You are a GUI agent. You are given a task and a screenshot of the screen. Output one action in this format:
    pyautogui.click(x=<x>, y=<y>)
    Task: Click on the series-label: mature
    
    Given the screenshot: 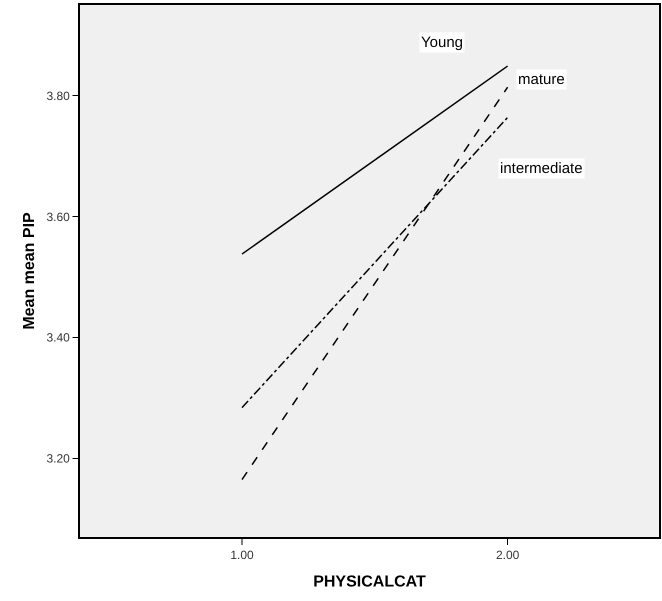 What is the action you would take?
    pyautogui.click(x=541, y=79)
    